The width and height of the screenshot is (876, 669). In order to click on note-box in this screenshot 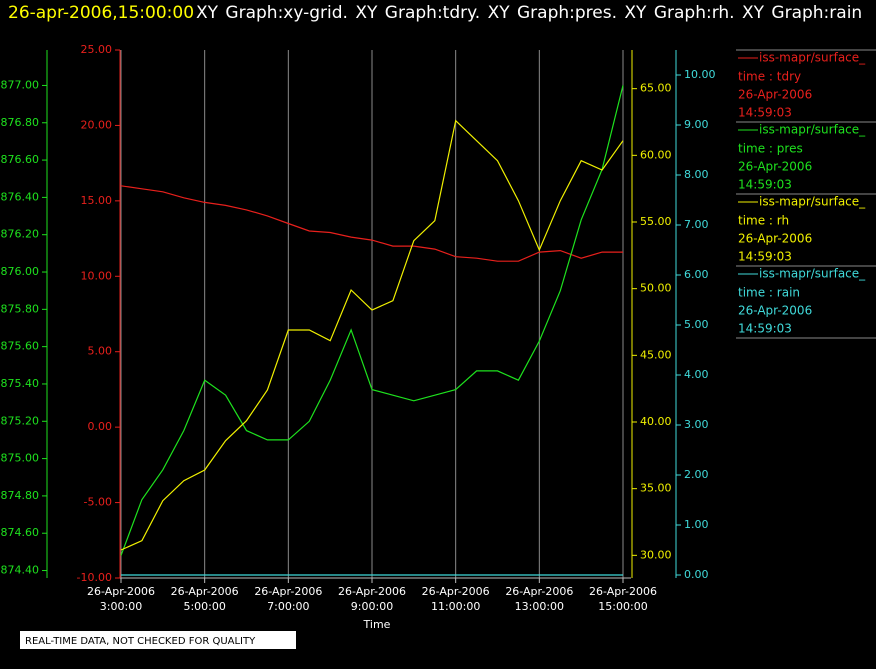, I will do `click(158, 640)`.